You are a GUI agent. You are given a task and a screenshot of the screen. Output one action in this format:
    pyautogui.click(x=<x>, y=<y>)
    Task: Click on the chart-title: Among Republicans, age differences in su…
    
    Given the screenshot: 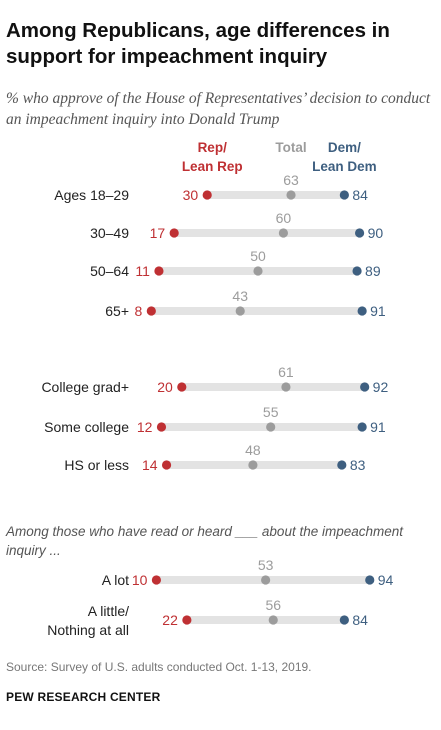 What is the action you would take?
    pyautogui.click(x=198, y=43)
    